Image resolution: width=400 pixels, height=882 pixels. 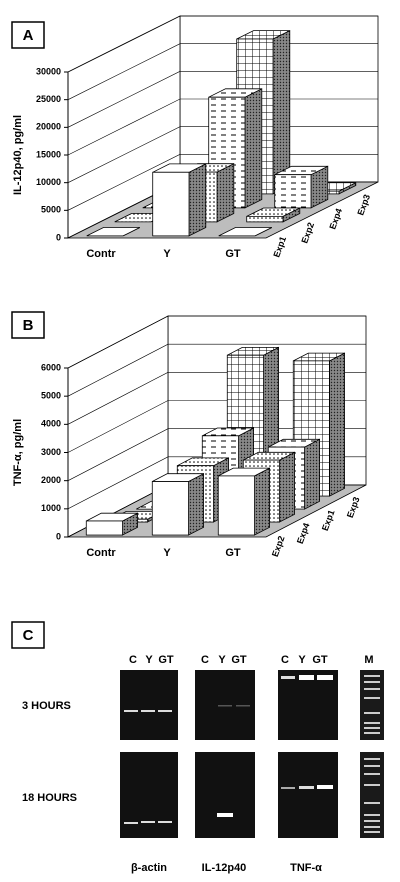 I want to click on y-axis-title: IL-12p40, pg/ml, so click(x=18, y=155).